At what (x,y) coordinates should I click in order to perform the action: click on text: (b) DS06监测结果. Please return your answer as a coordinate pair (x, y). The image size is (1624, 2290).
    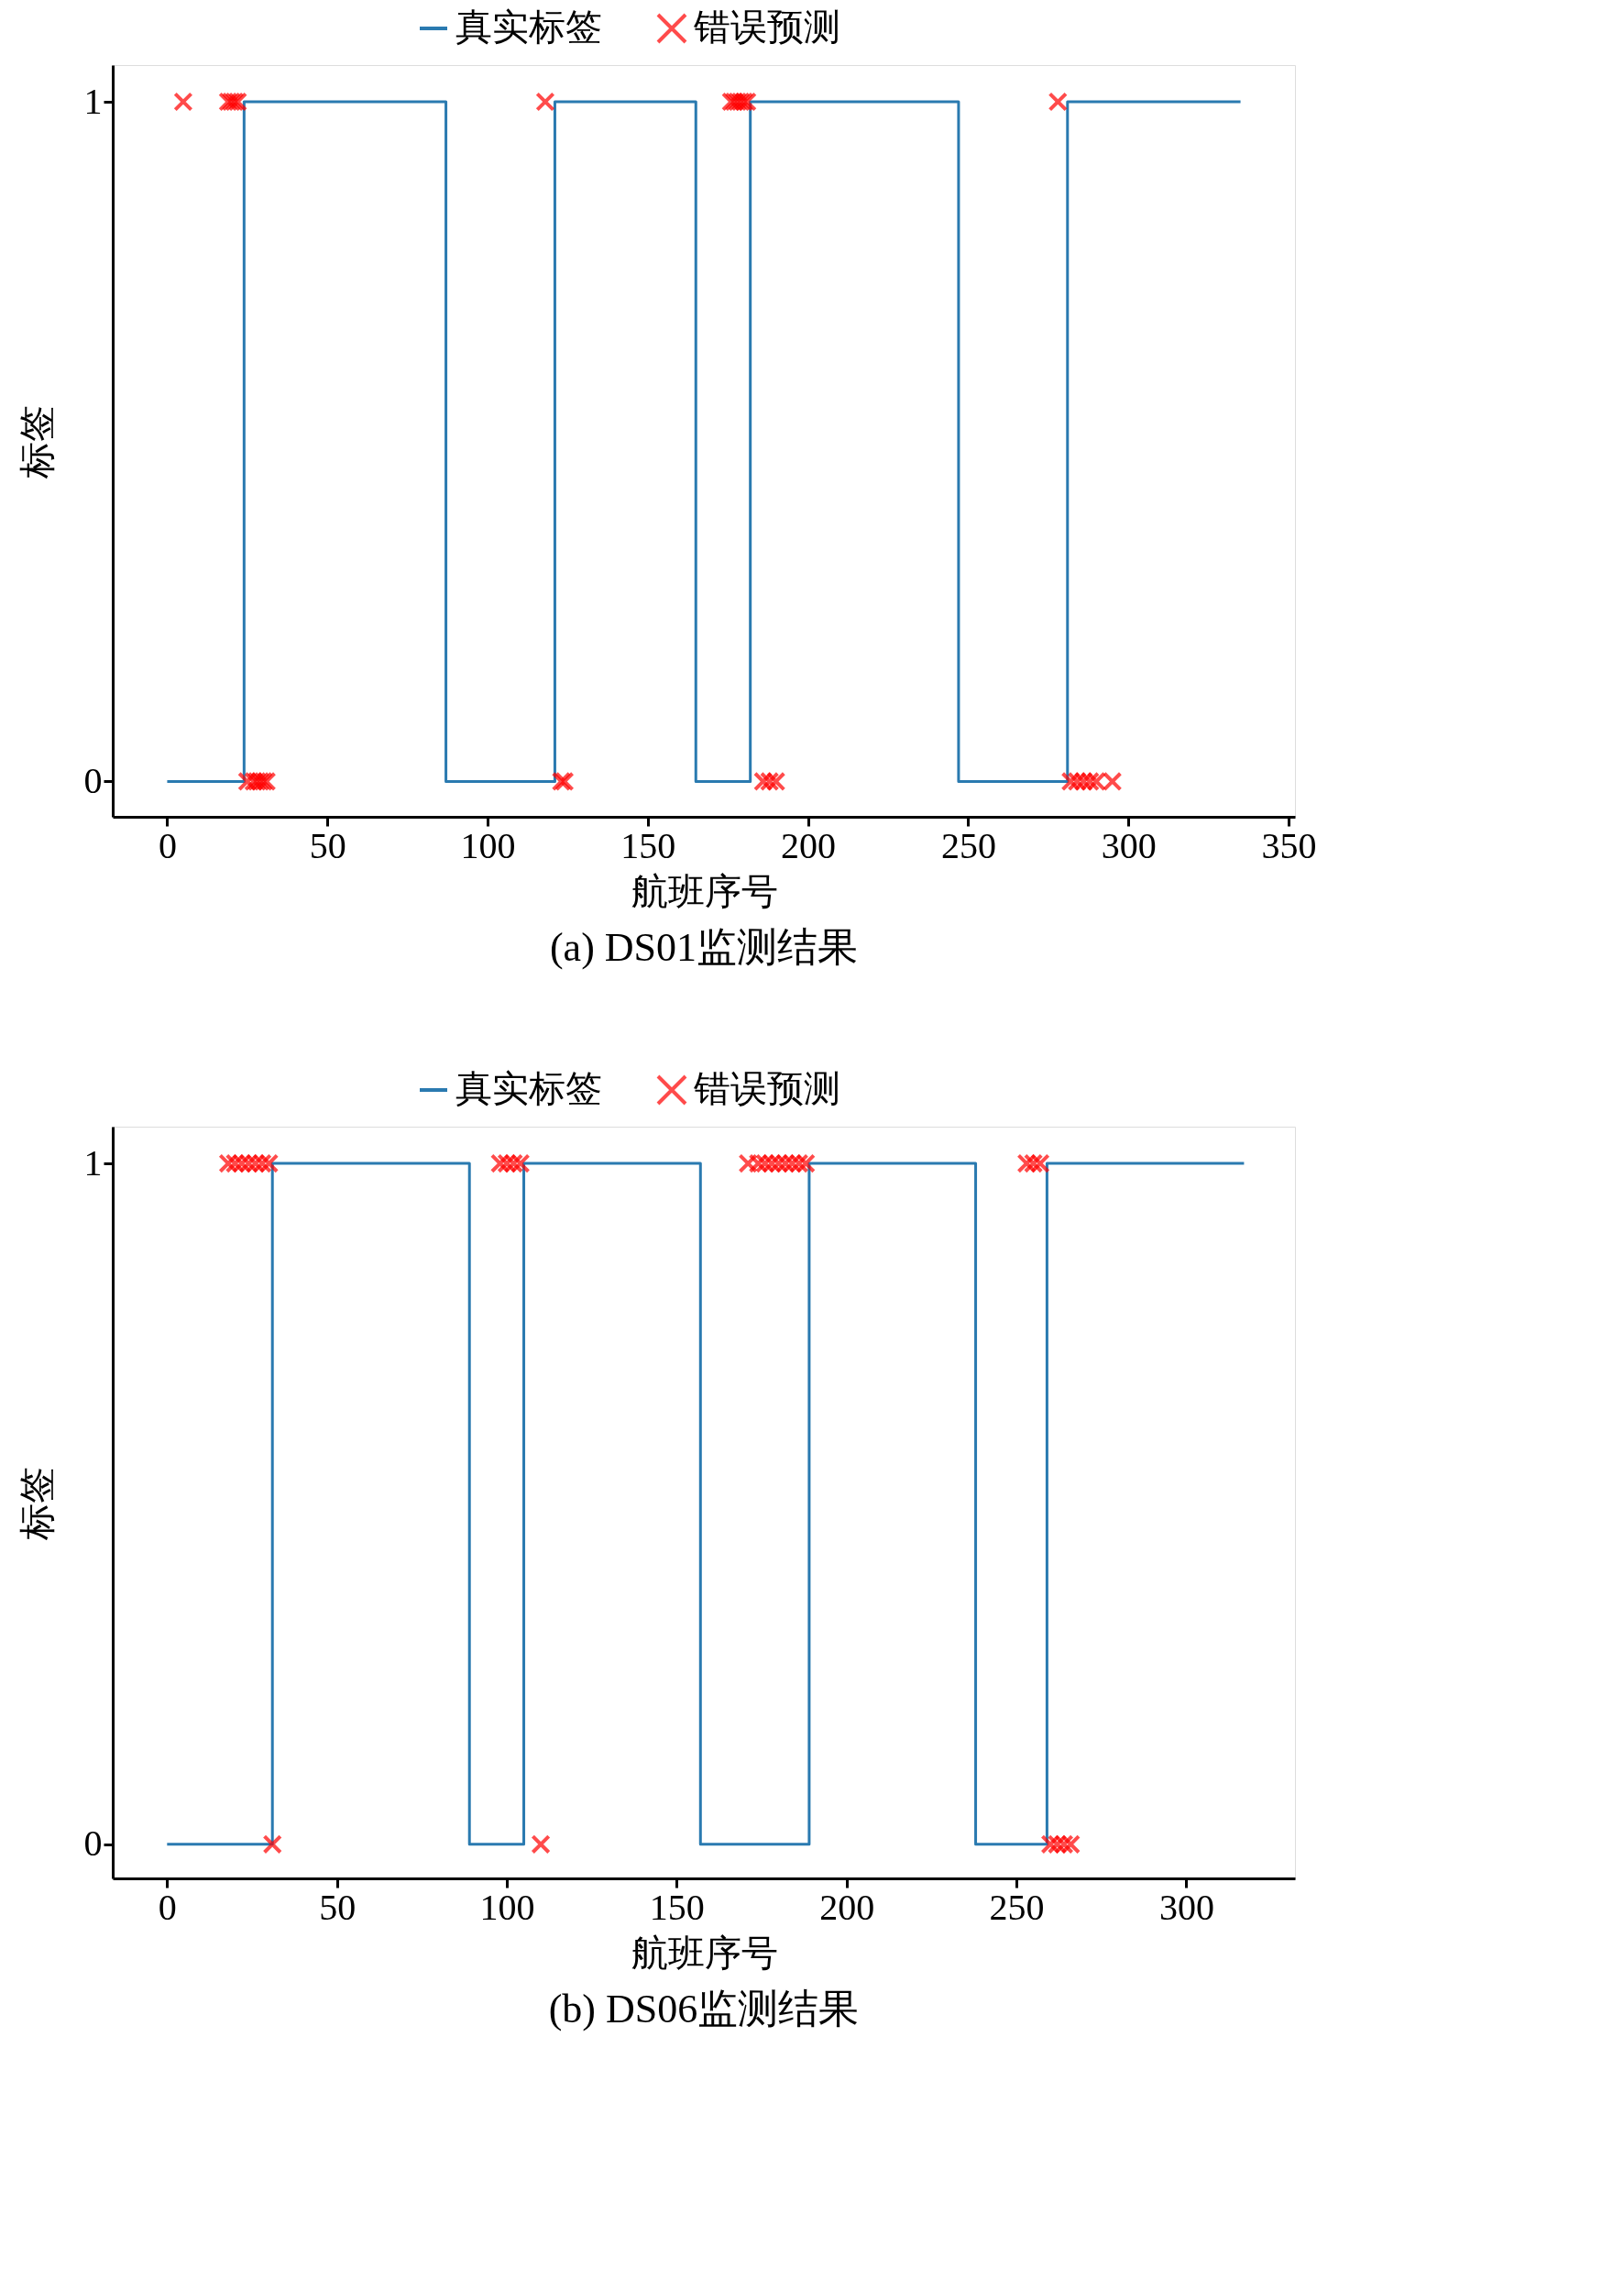
    Looking at the image, I should click on (704, 2009).